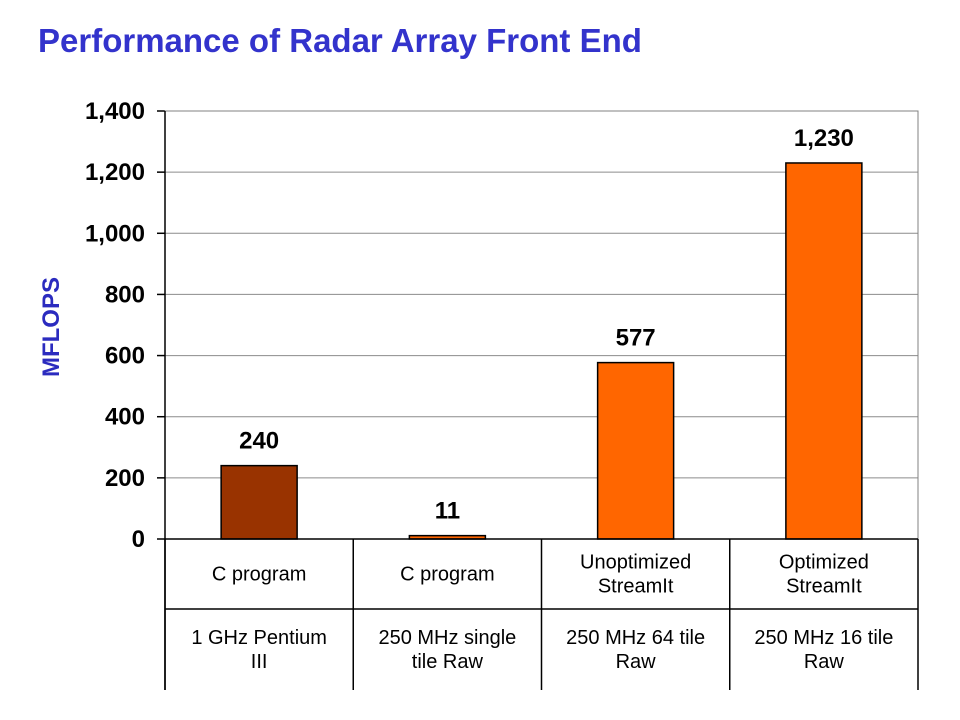 This screenshot has width=960, height=720. What do you see at coordinates (447, 511) in the screenshot?
I see `data-label: 11` at bounding box center [447, 511].